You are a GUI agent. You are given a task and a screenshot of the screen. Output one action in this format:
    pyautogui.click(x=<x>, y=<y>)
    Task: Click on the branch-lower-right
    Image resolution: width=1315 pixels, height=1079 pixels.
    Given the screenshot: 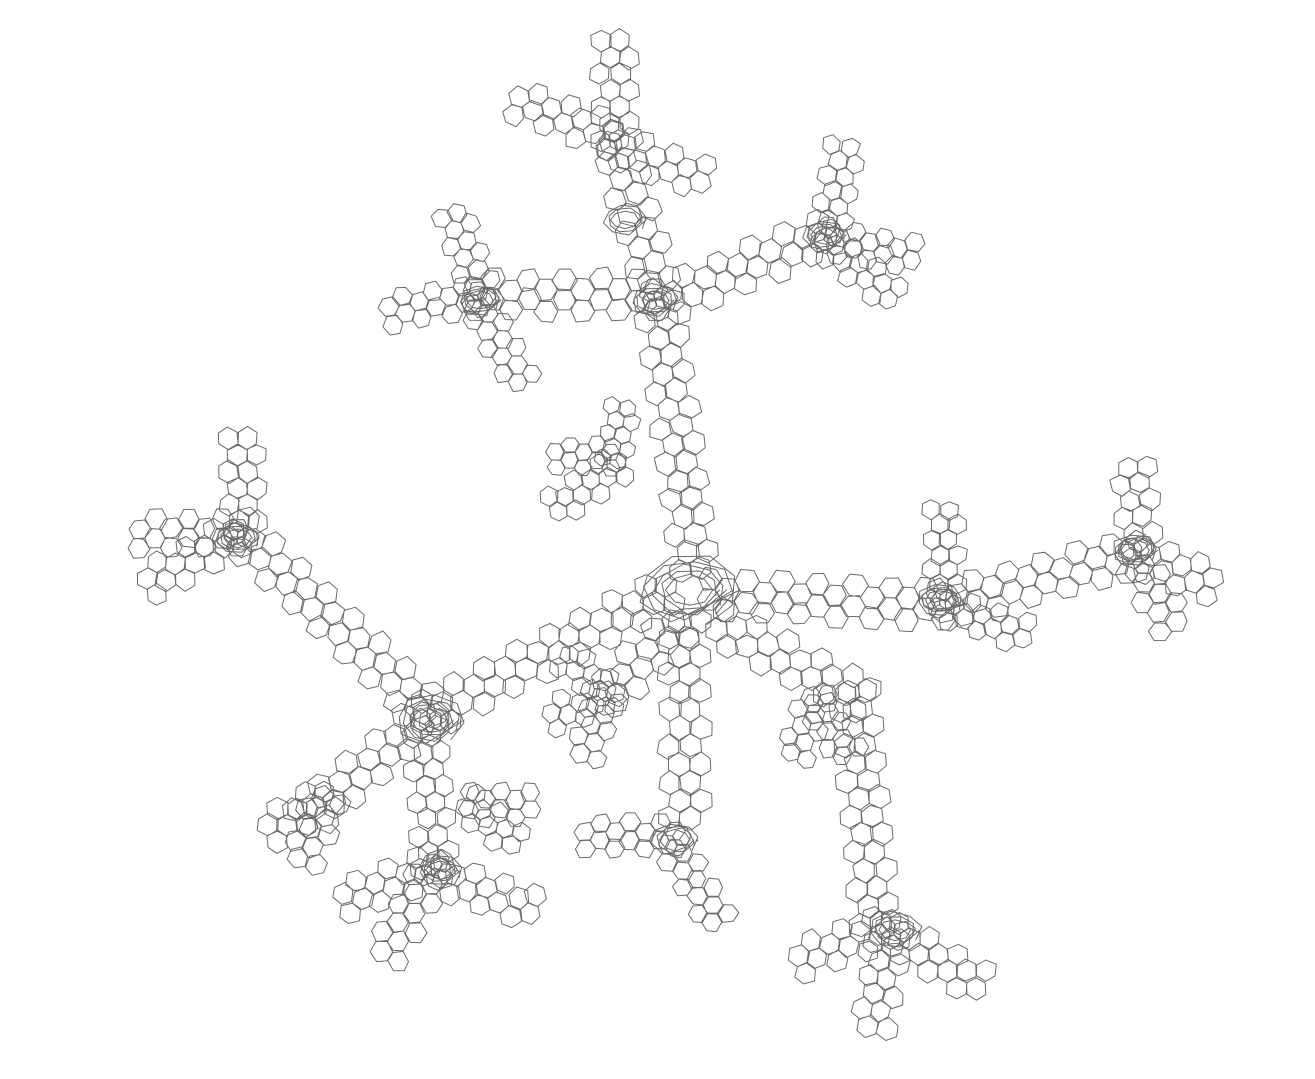 What is the action you would take?
    pyautogui.click(x=851, y=818)
    